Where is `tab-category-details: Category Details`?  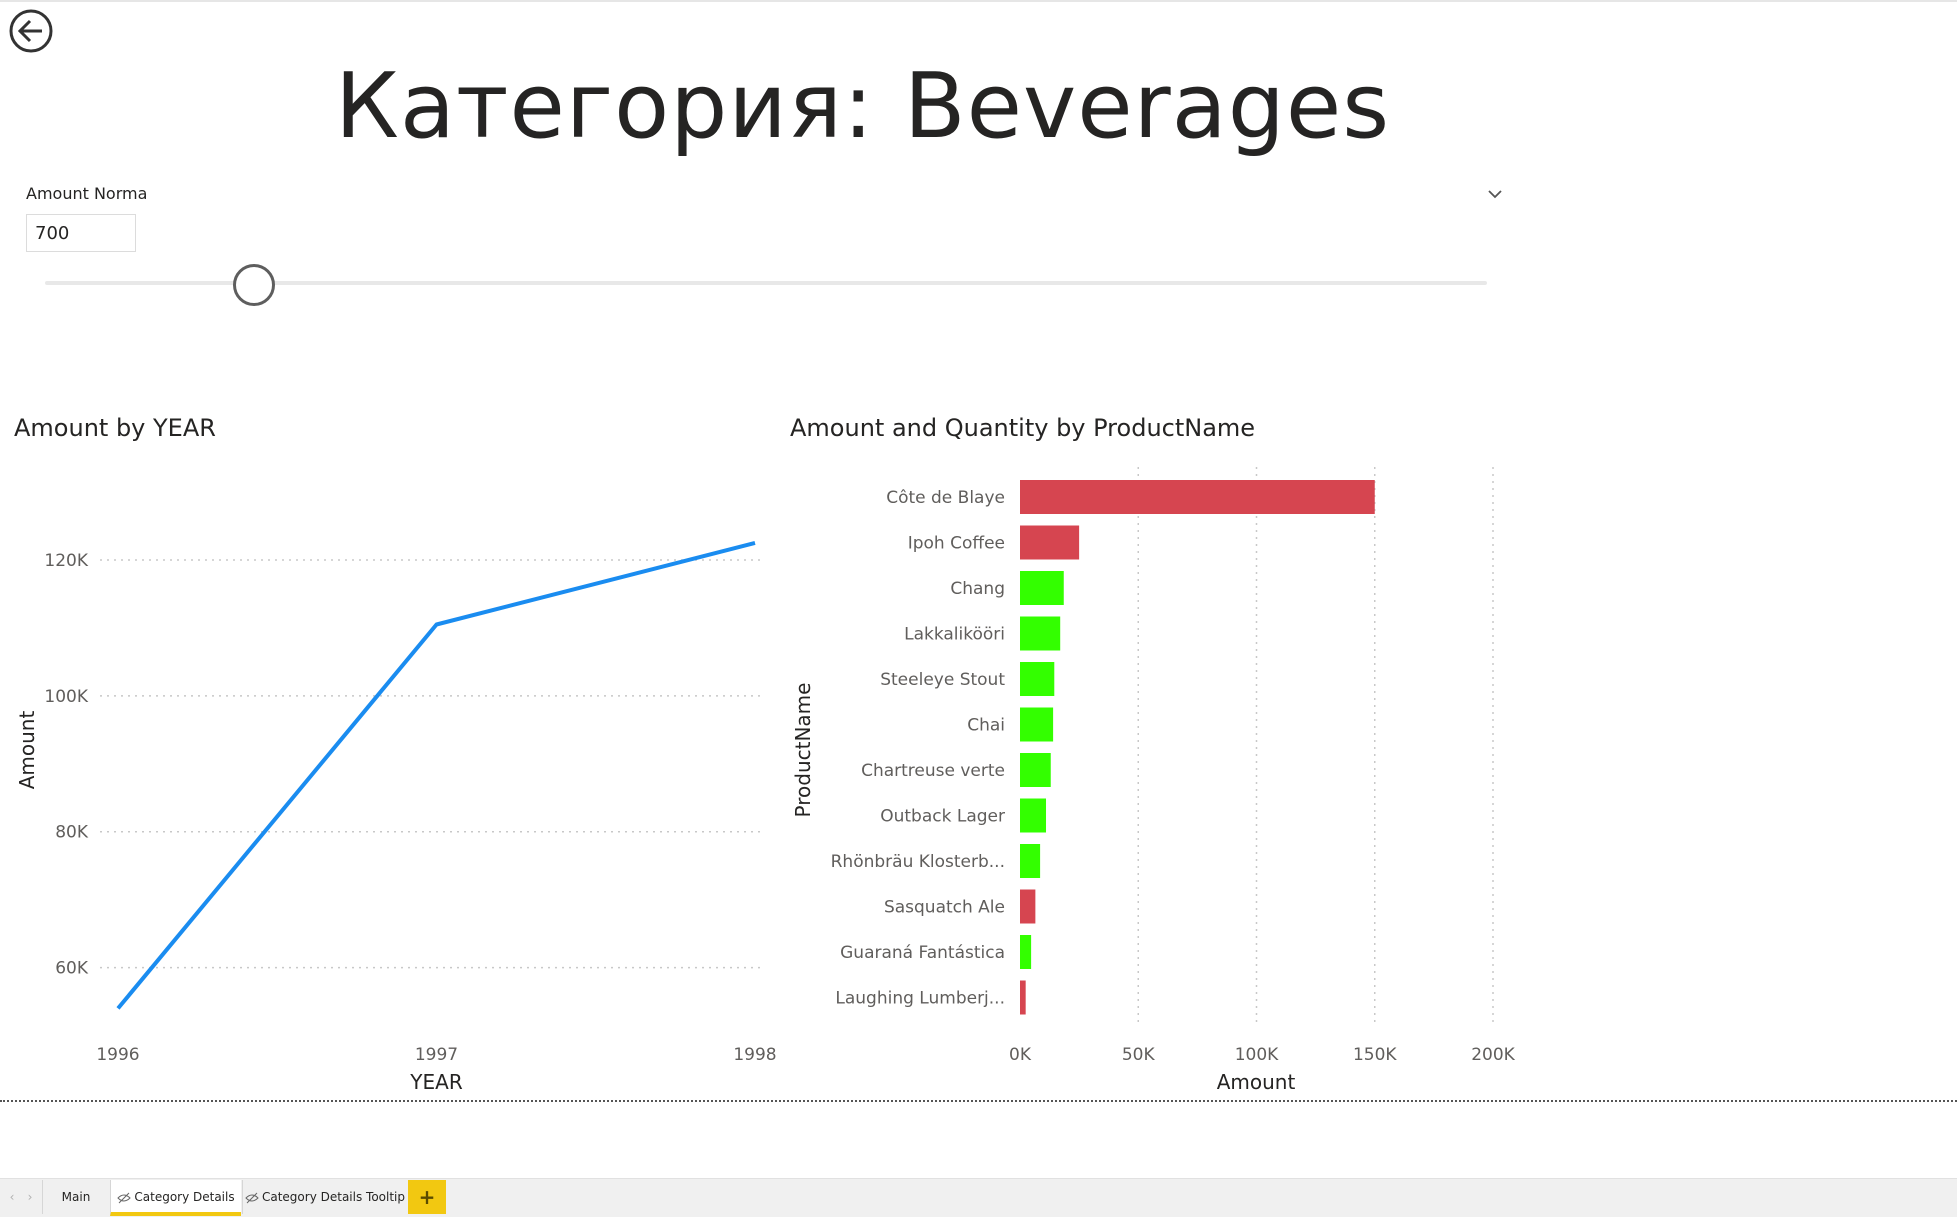
tab-category-details: Category Details is located at coordinates (175, 1198).